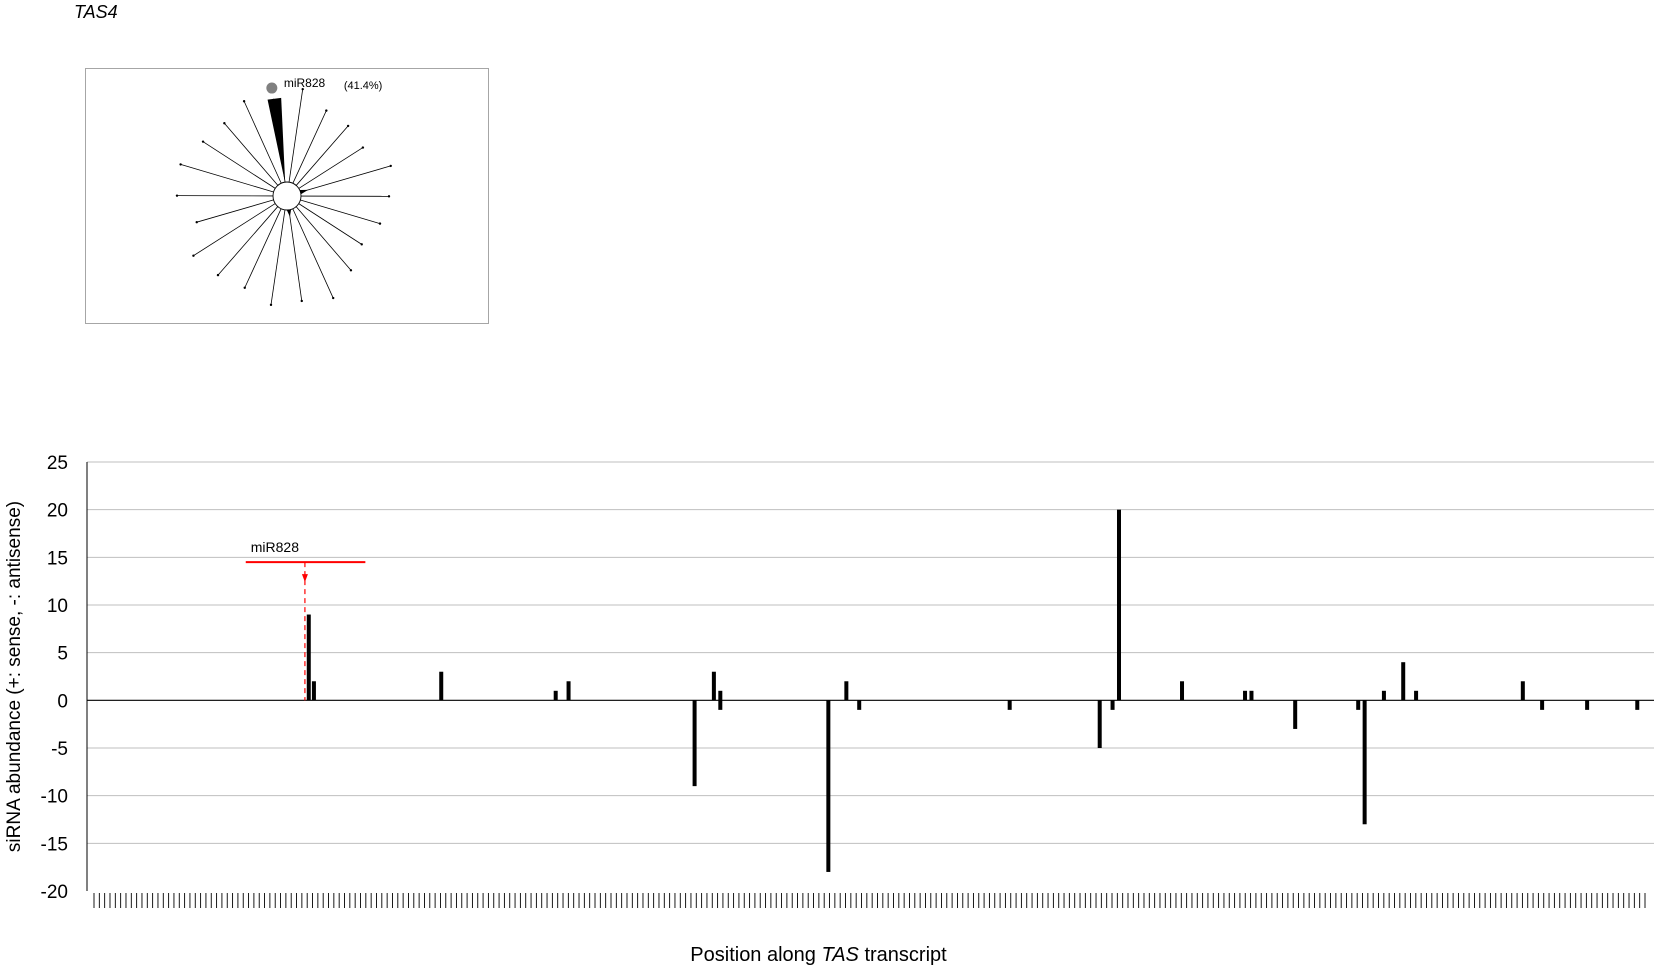 This screenshot has height=971, width=1657. I want to click on mirna-label: miR828, so click(305, 83).